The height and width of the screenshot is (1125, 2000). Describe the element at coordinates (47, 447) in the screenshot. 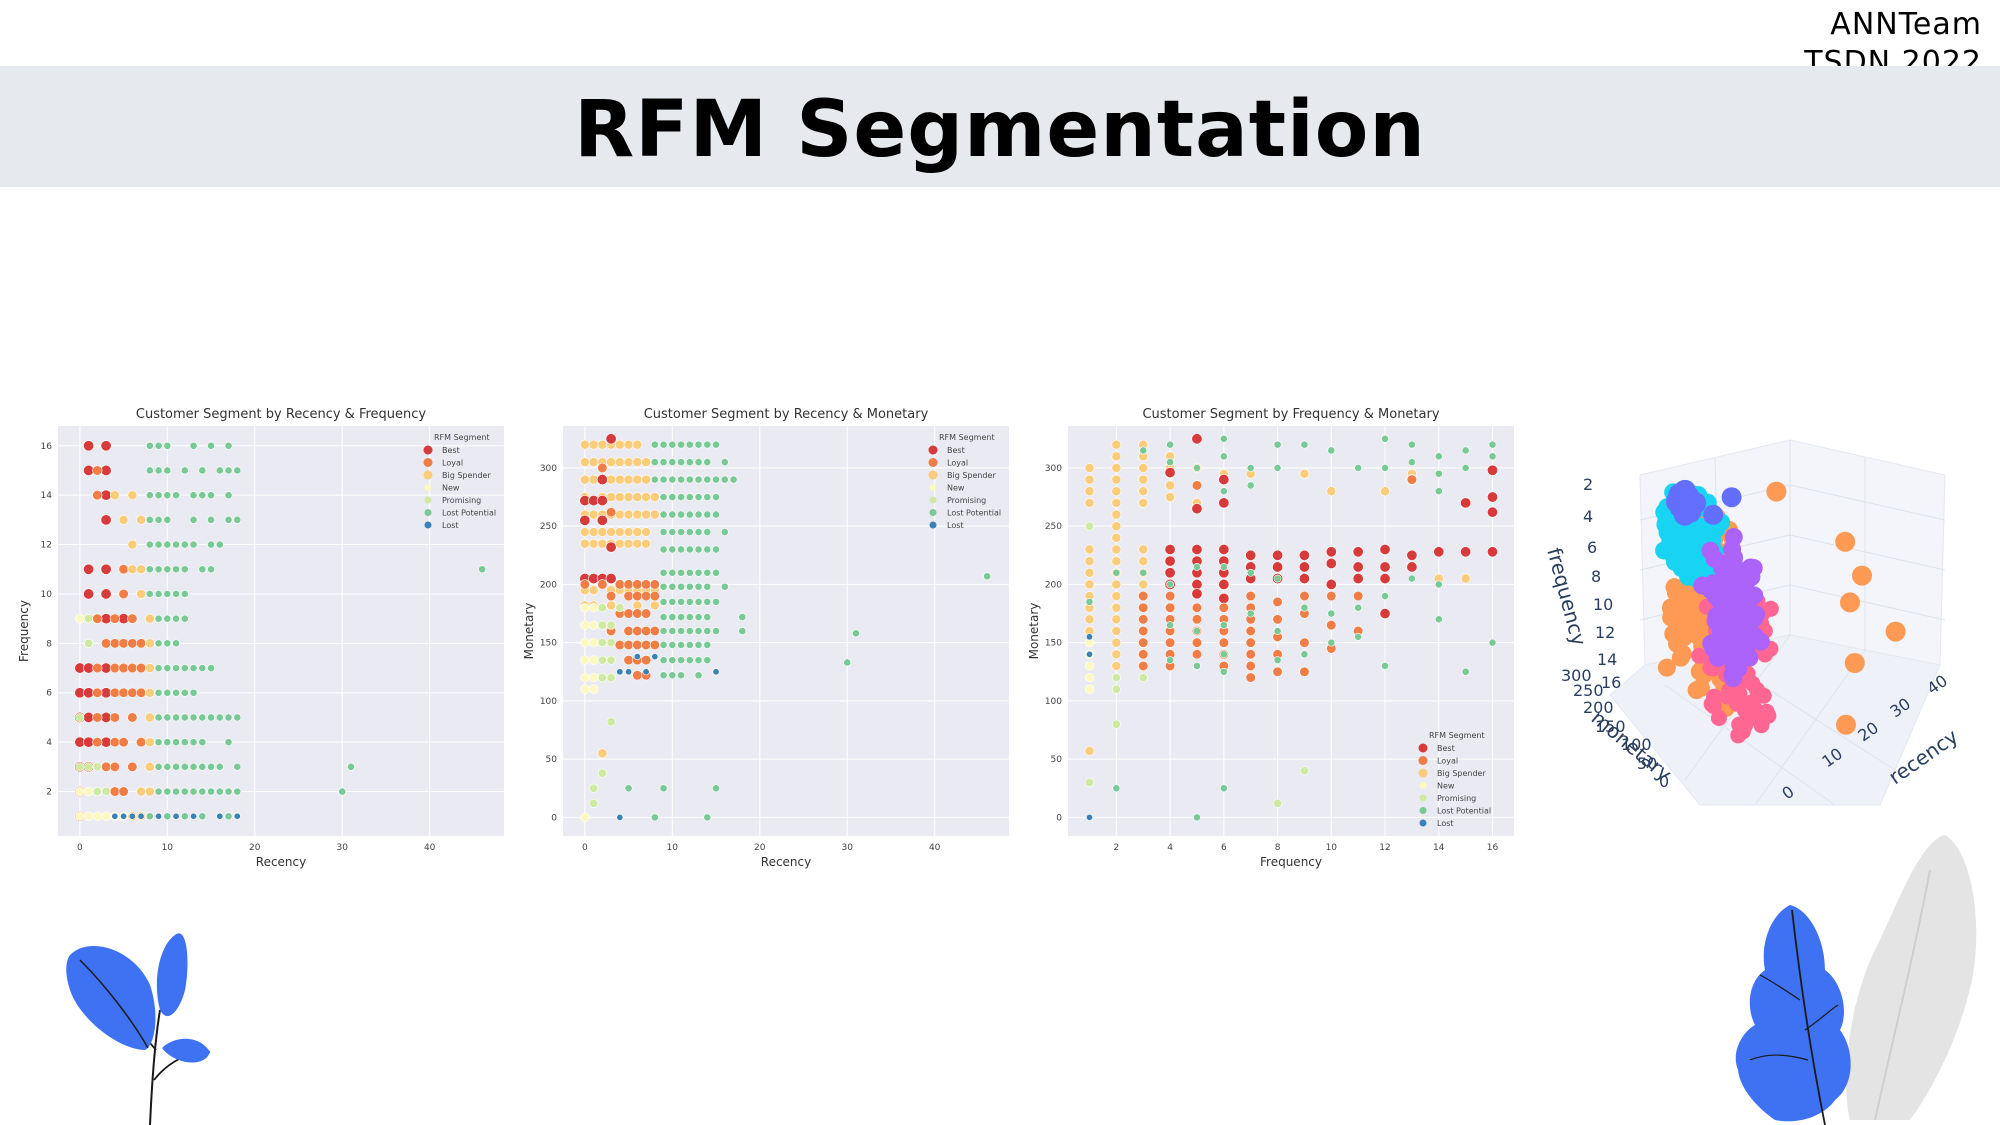

I see `y-tick-label: 16` at that location.